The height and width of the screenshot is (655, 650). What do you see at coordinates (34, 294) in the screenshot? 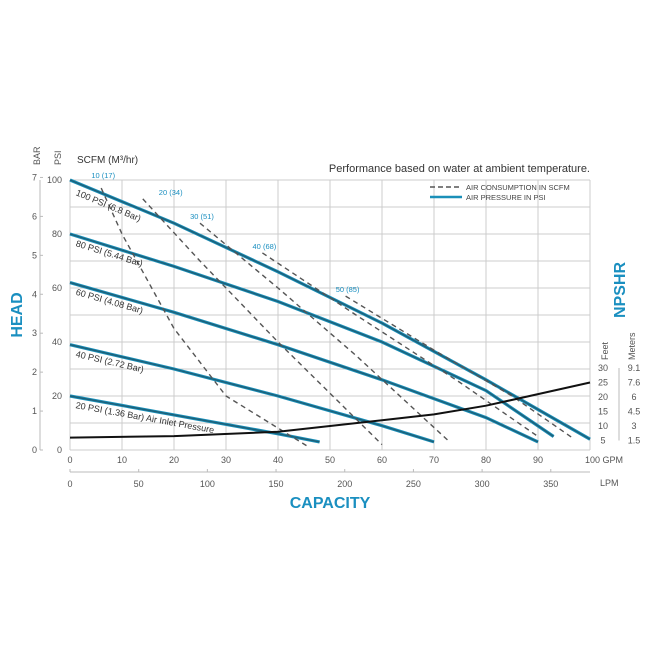
I see `bar-tick-label: 4` at bounding box center [34, 294].